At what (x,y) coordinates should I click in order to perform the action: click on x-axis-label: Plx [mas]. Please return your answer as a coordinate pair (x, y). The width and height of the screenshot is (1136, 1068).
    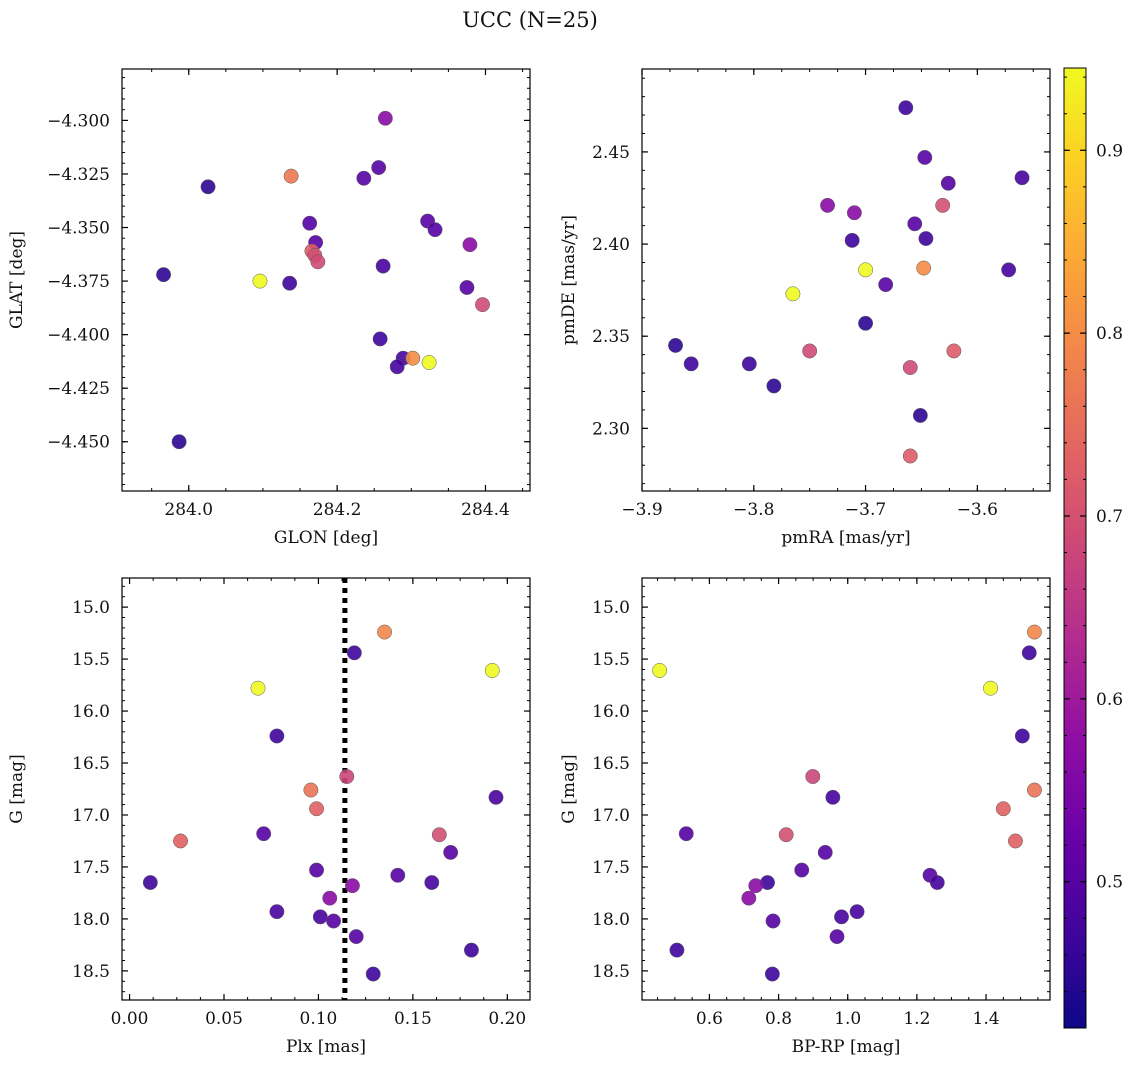
    Looking at the image, I should click on (326, 1047).